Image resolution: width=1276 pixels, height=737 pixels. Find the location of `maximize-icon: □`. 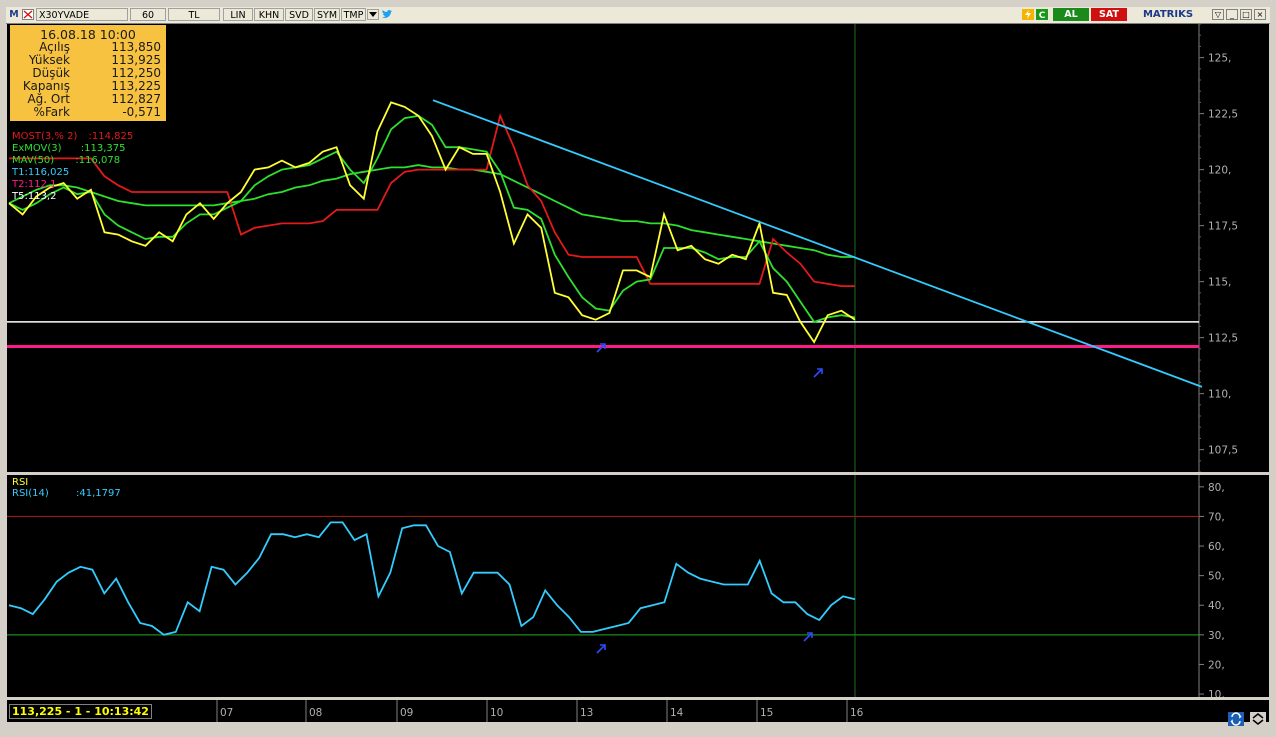

maximize-icon: □ is located at coordinates (1246, 14).